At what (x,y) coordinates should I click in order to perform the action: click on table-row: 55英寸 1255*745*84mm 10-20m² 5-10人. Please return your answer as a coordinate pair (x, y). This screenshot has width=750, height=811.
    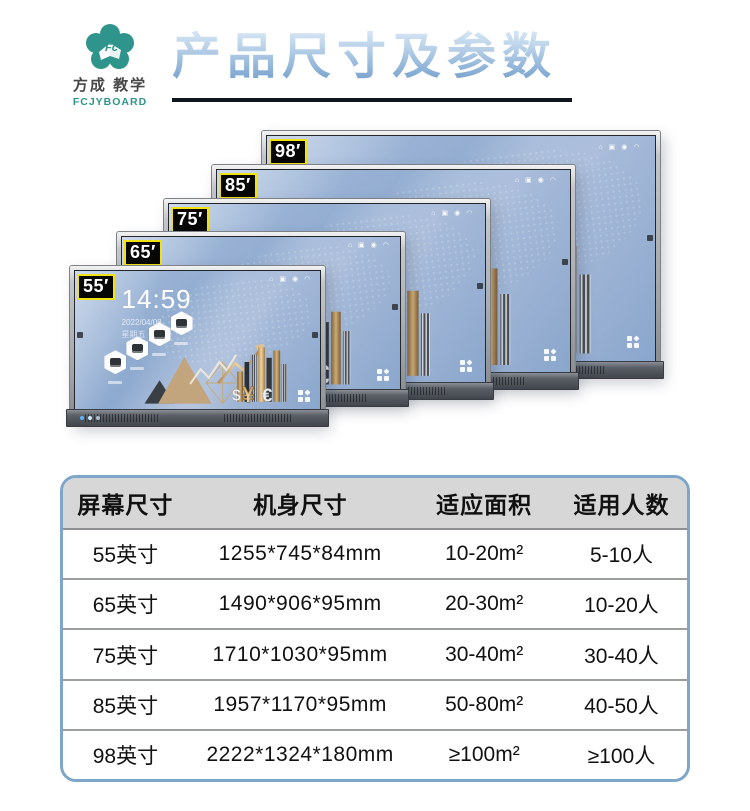
    Looking at the image, I should click on (375, 555).